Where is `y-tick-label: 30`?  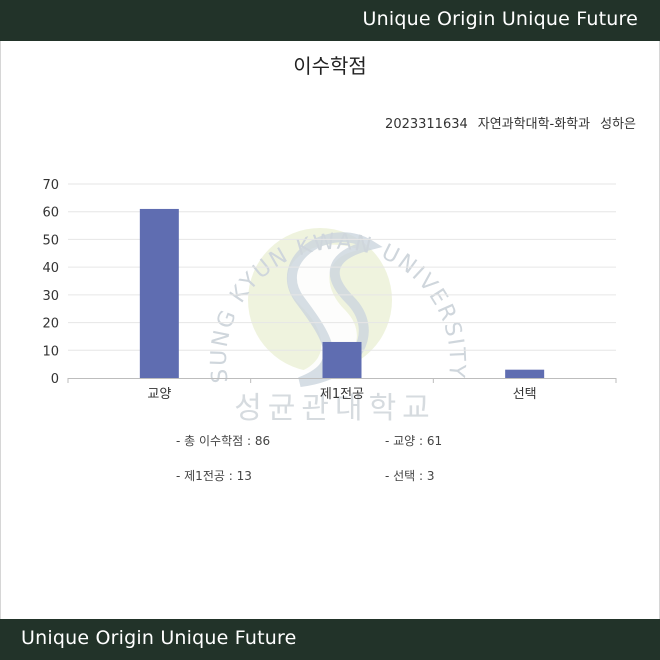
y-tick-label: 30 is located at coordinates (50, 296).